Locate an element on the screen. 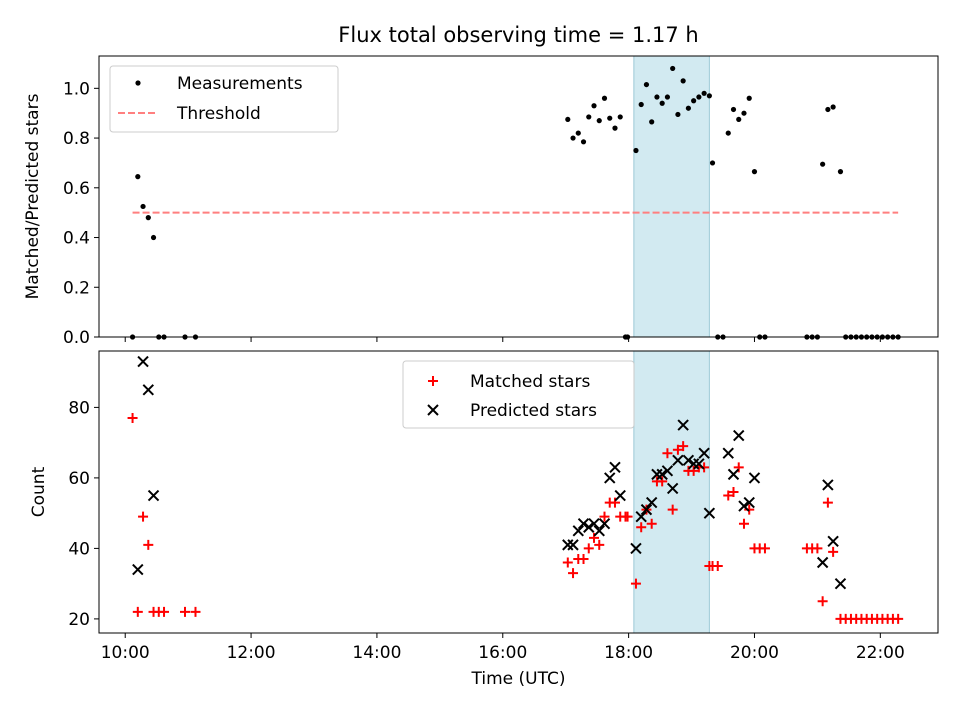 This screenshot has height=720, width=960. observing-window-shade-top is located at coordinates (671, 196).